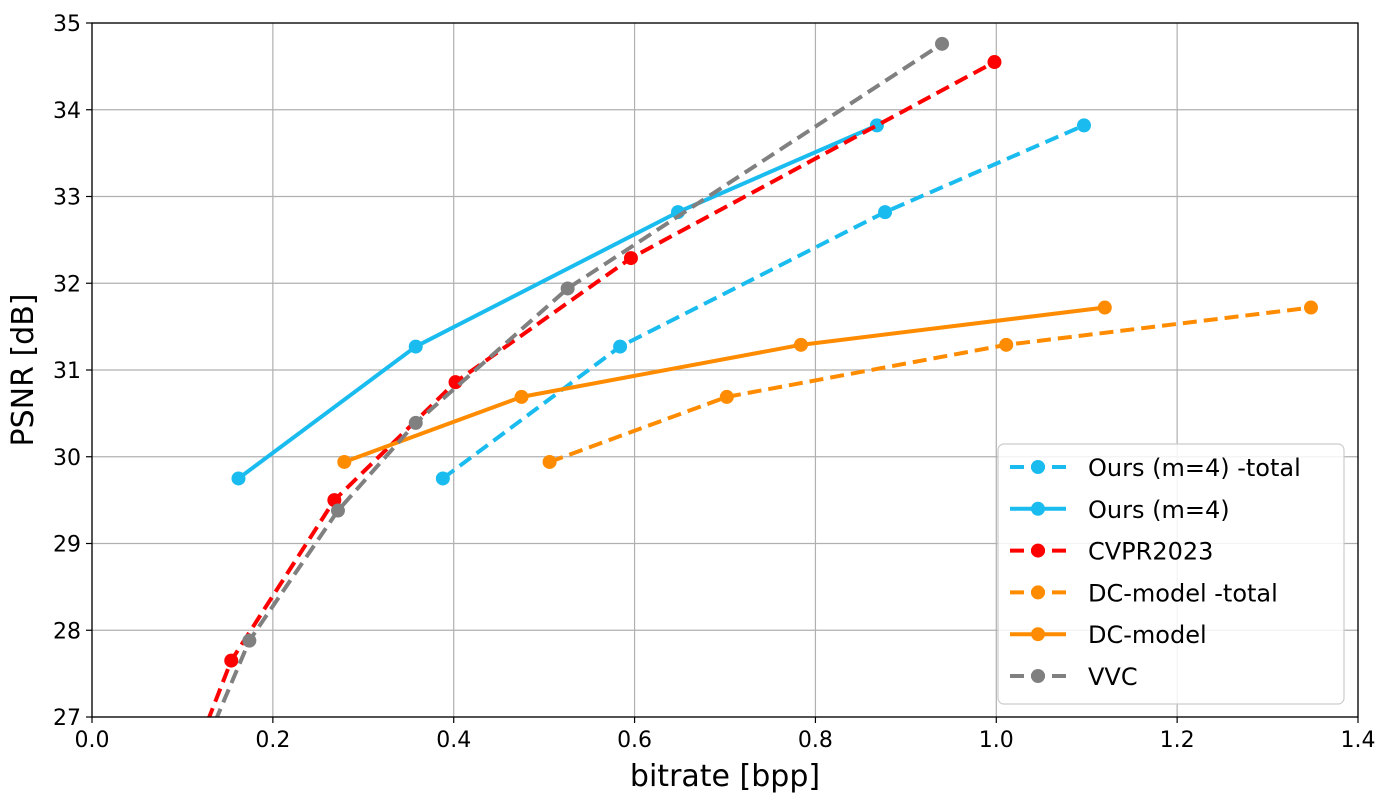  Describe the element at coordinates (815, 740) in the screenshot. I see `x-tick-label: 0.8` at that location.